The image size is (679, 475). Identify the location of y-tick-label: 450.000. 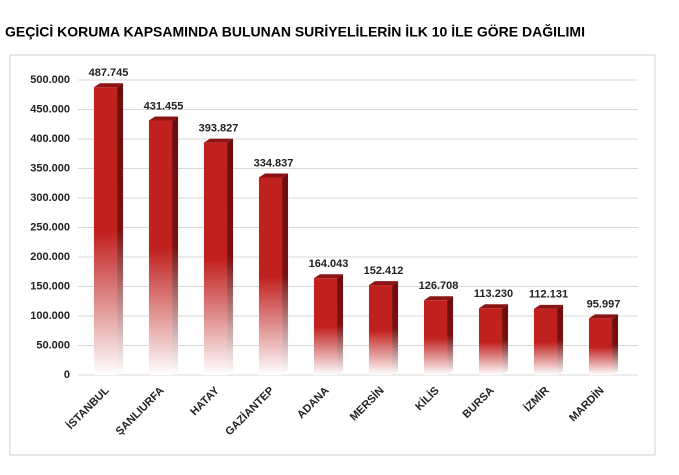
(50, 109).